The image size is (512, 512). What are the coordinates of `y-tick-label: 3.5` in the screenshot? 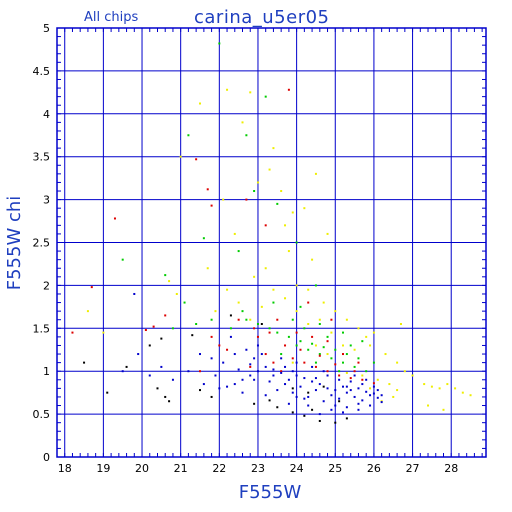 It's located at (42, 157).